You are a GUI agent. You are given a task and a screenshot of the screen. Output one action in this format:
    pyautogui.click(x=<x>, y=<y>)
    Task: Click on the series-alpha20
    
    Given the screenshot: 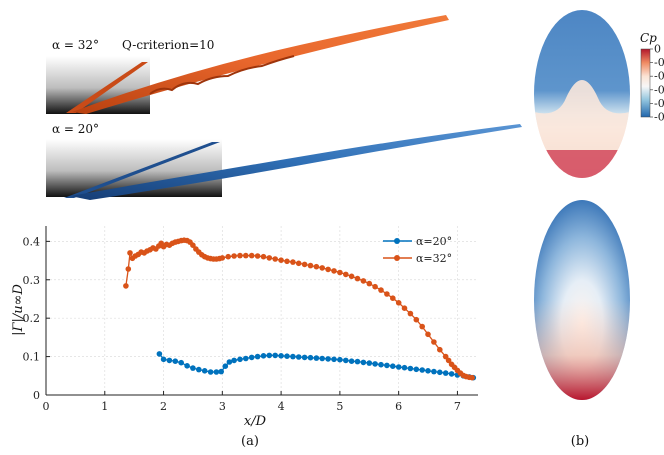 What is the action you would take?
    pyautogui.click(x=316, y=366)
    